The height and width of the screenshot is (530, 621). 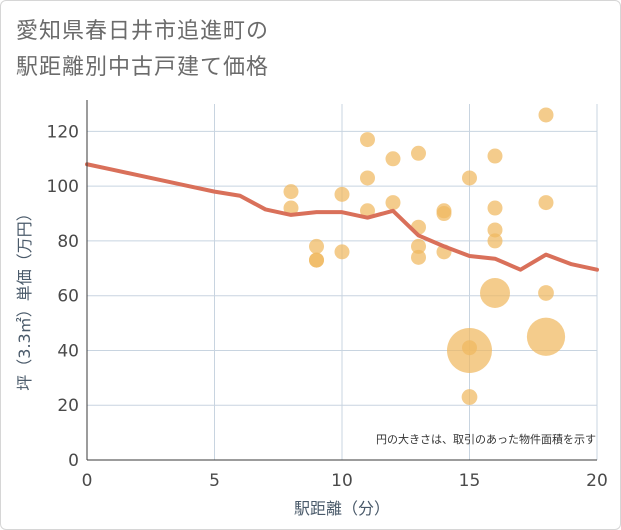 What do you see at coordinates (143, 67) in the screenshot?
I see `chart-title-line-2: 駅距離別中古戸建て価格` at bounding box center [143, 67].